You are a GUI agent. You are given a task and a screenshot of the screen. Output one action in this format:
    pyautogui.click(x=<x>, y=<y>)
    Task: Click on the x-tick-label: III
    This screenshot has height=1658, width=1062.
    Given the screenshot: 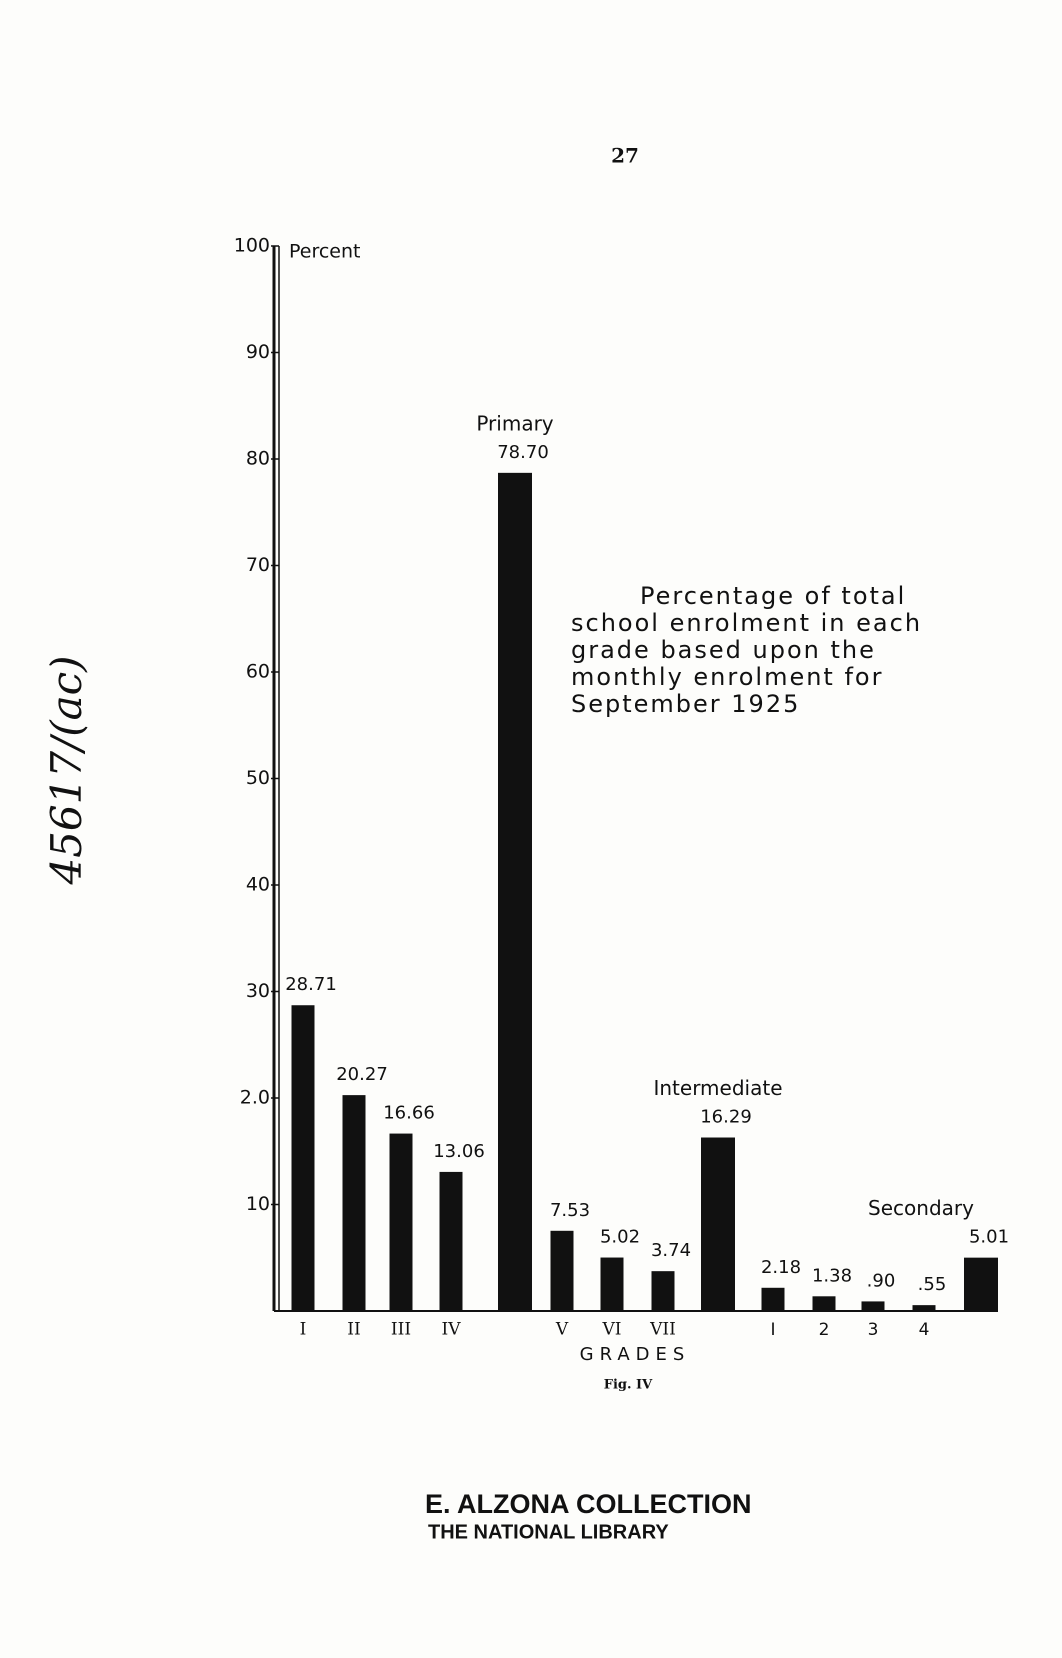 What is the action you would take?
    pyautogui.click(x=401, y=1330)
    